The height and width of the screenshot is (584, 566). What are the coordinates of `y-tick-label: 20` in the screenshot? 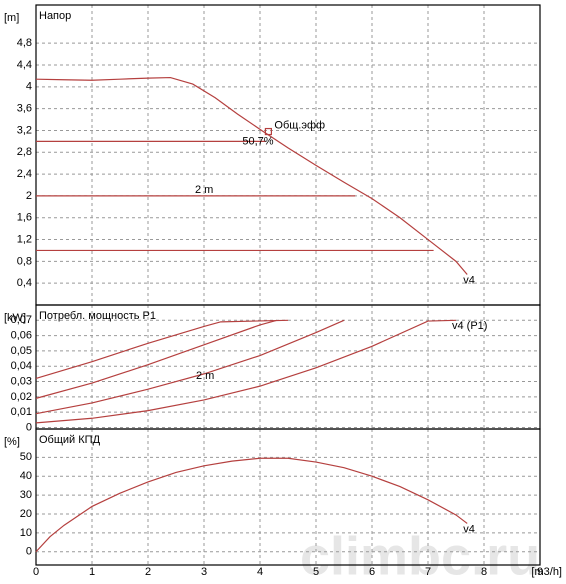 It's located at (26, 514).